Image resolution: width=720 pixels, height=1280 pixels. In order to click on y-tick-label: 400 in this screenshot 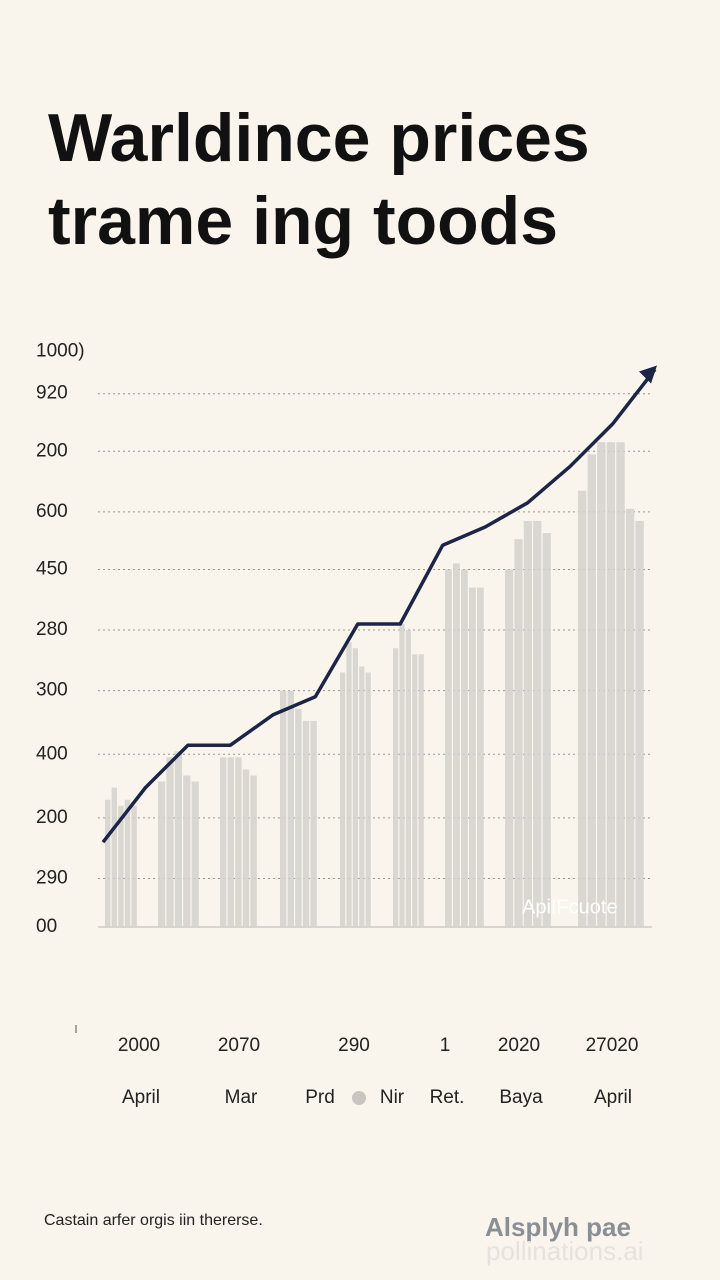, I will do `click(52, 753)`.